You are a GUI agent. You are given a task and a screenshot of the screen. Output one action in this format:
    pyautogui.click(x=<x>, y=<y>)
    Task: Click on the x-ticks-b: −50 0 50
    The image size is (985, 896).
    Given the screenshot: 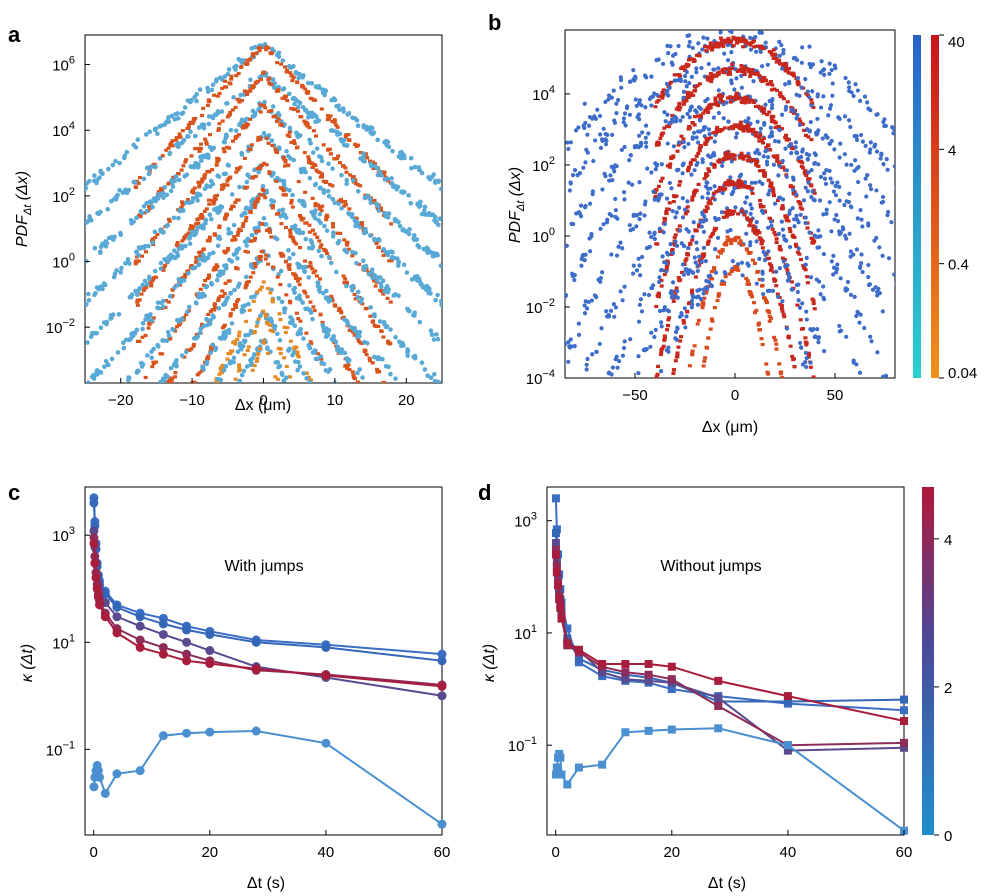 What is the action you would take?
    pyautogui.click(x=732, y=388)
    